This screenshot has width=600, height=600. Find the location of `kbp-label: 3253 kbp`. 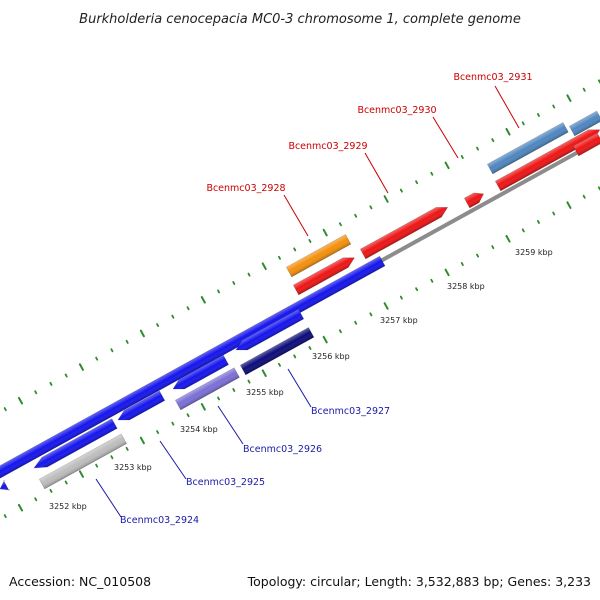

kbp-label: 3253 kbp is located at coordinates (133, 467).